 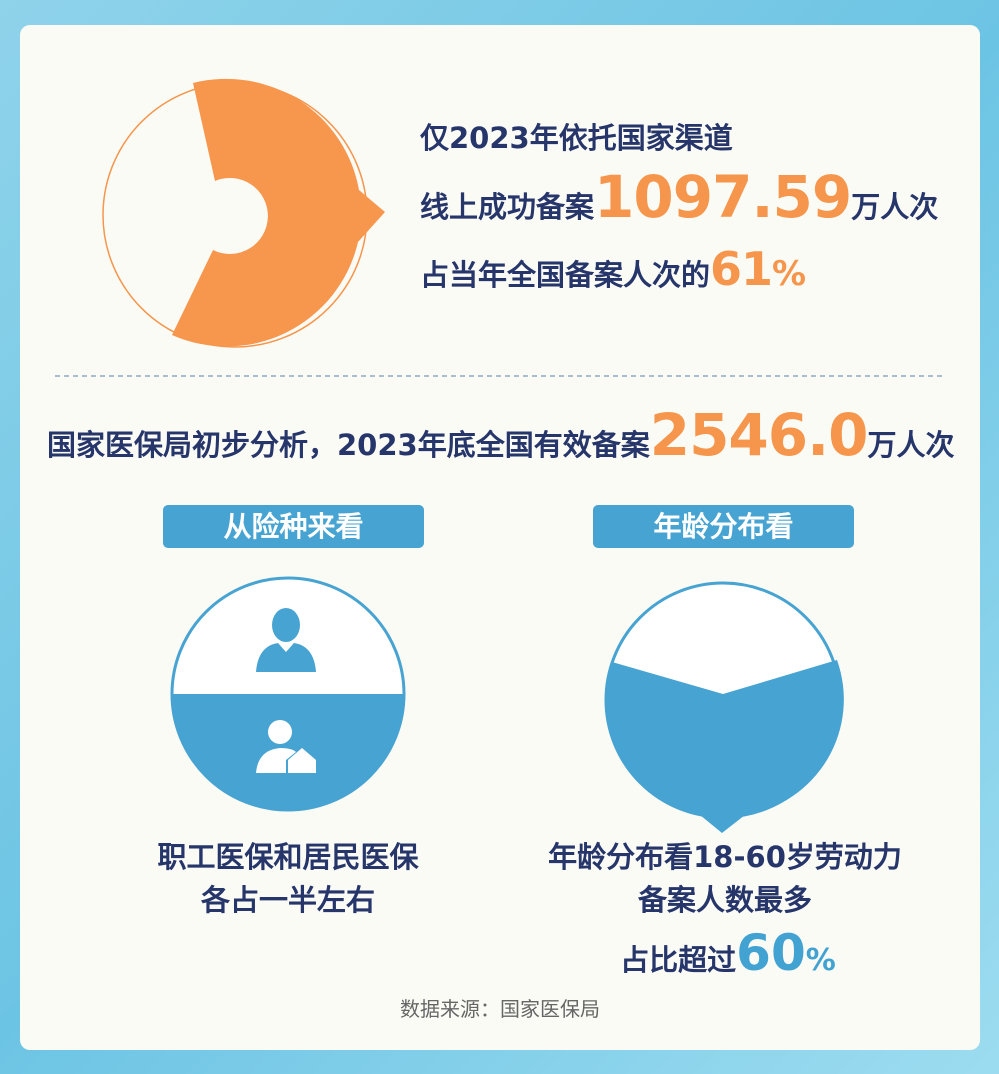 What do you see at coordinates (293, 526) in the screenshot?
I see `left-tag: 从险种来看` at bounding box center [293, 526].